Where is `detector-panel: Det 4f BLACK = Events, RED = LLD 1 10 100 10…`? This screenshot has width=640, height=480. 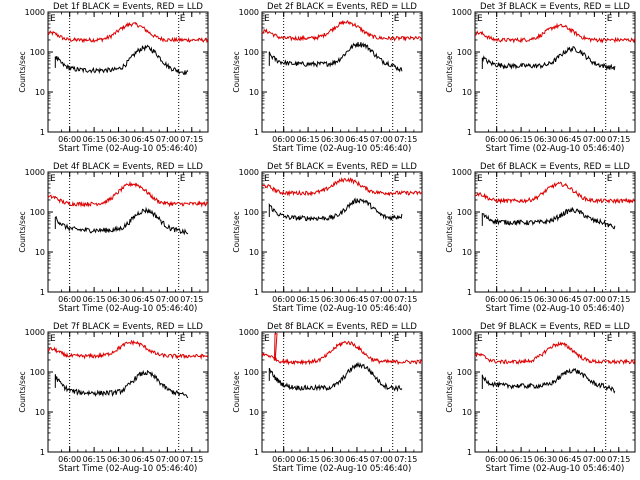
detector-panel: Det 4f BLACK = Events, RED = LLD 1 10 100 10… is located at coordinates (113, 238).